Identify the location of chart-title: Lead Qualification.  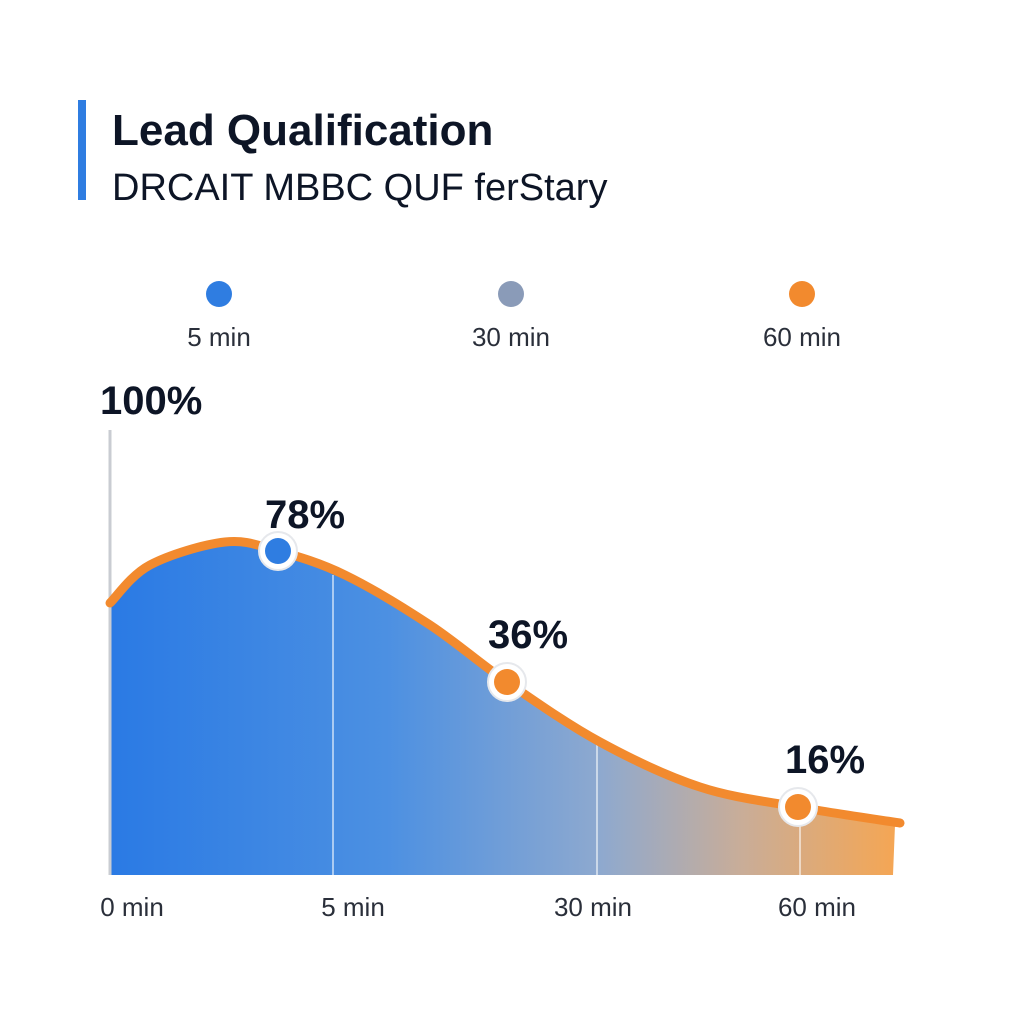
(302, 130).